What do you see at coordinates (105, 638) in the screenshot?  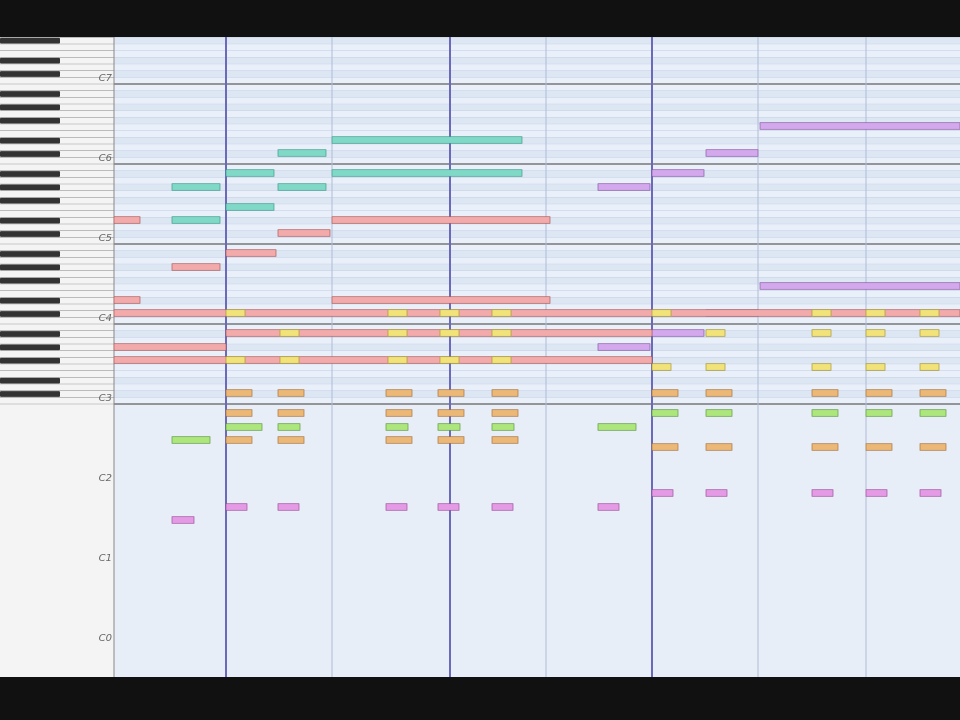 I see `octave-label: C0` at bounding box center [105, 638].